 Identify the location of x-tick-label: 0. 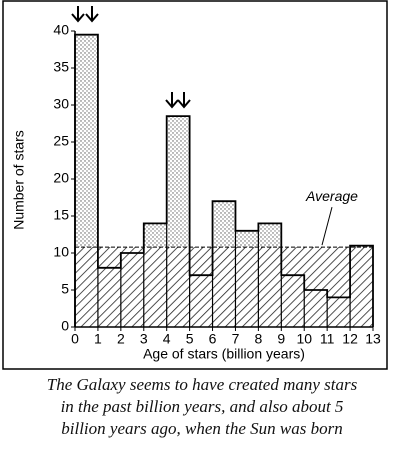
(75, 339).